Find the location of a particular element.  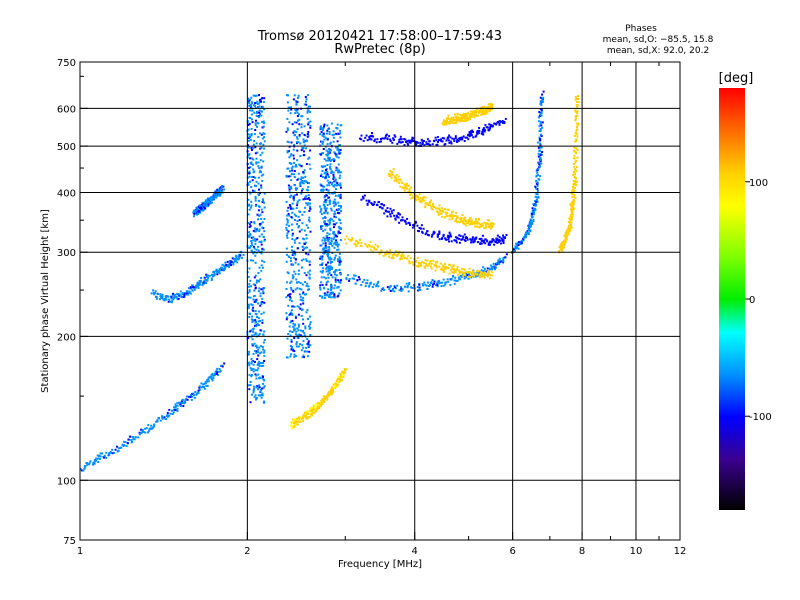

y-tick-label: 75 is located at coordinates (69, 541).